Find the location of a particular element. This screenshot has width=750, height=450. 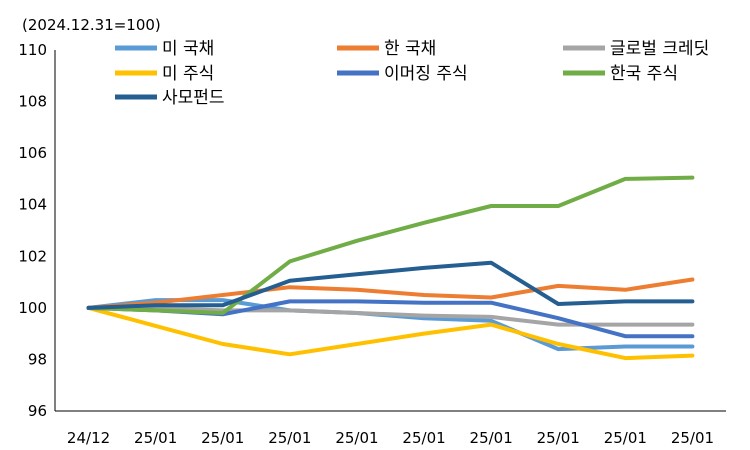

legend-label: 미 국채 is located at coordinates (188, 49).